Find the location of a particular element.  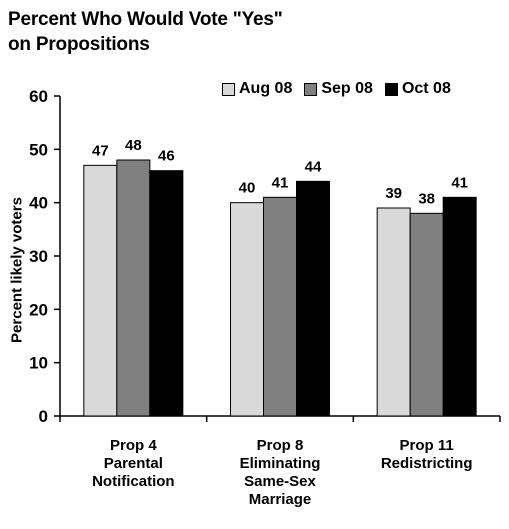

bar-value-label: 44 is located at coordinates (313, 166).